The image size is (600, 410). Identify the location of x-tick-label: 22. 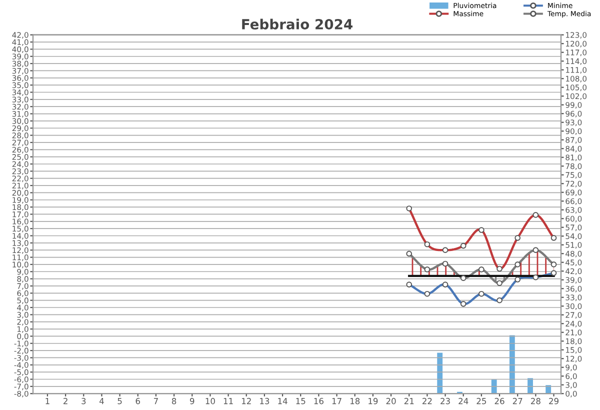
(427, 401).